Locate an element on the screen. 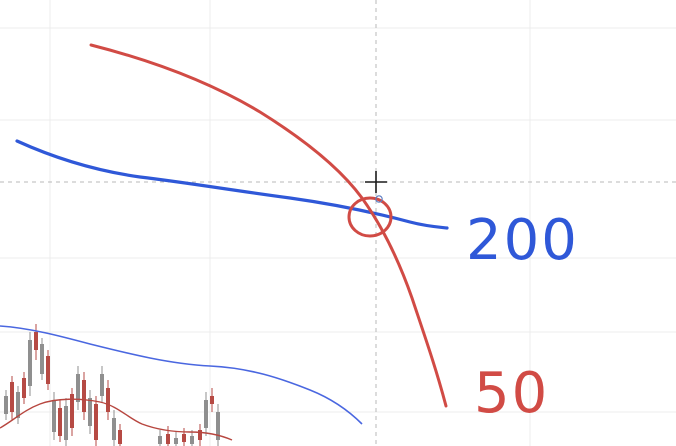 The height and width of the screenshot is (446, 676). label-200: 200 is located at coordinates (522, 240).